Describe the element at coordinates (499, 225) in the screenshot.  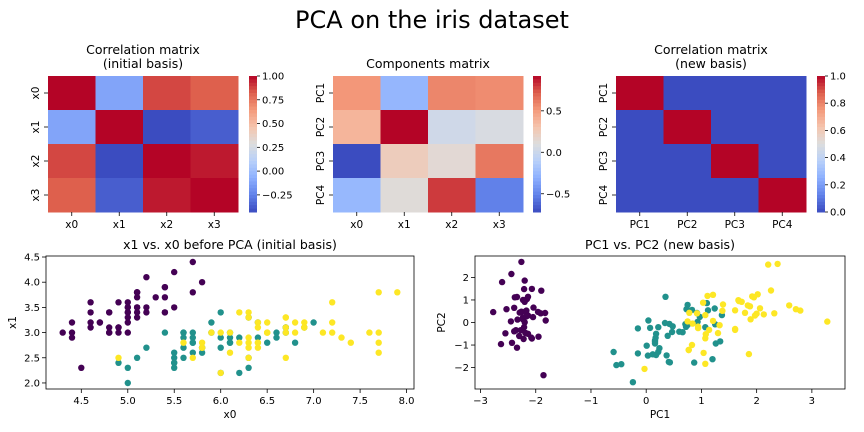
I see `heatmap-col-label: x3` at that location.